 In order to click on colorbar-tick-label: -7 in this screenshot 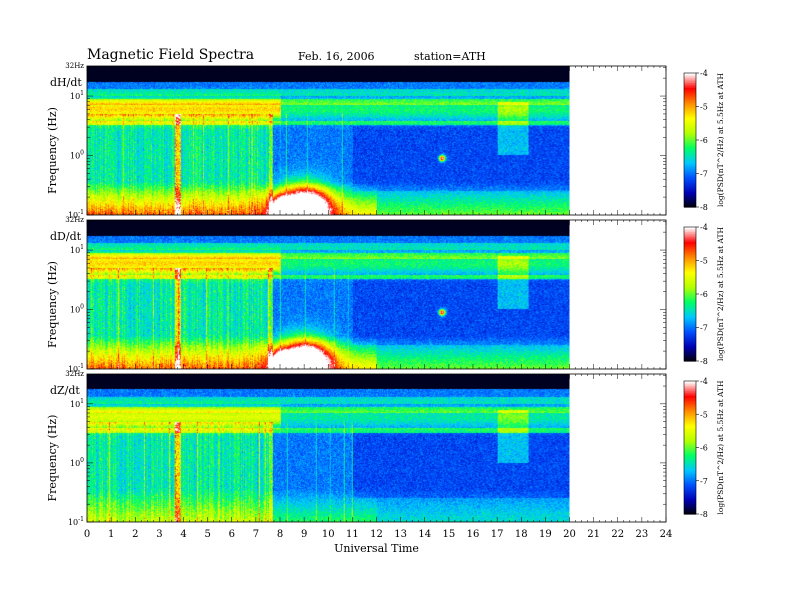, I will do `click(704, 174)`.